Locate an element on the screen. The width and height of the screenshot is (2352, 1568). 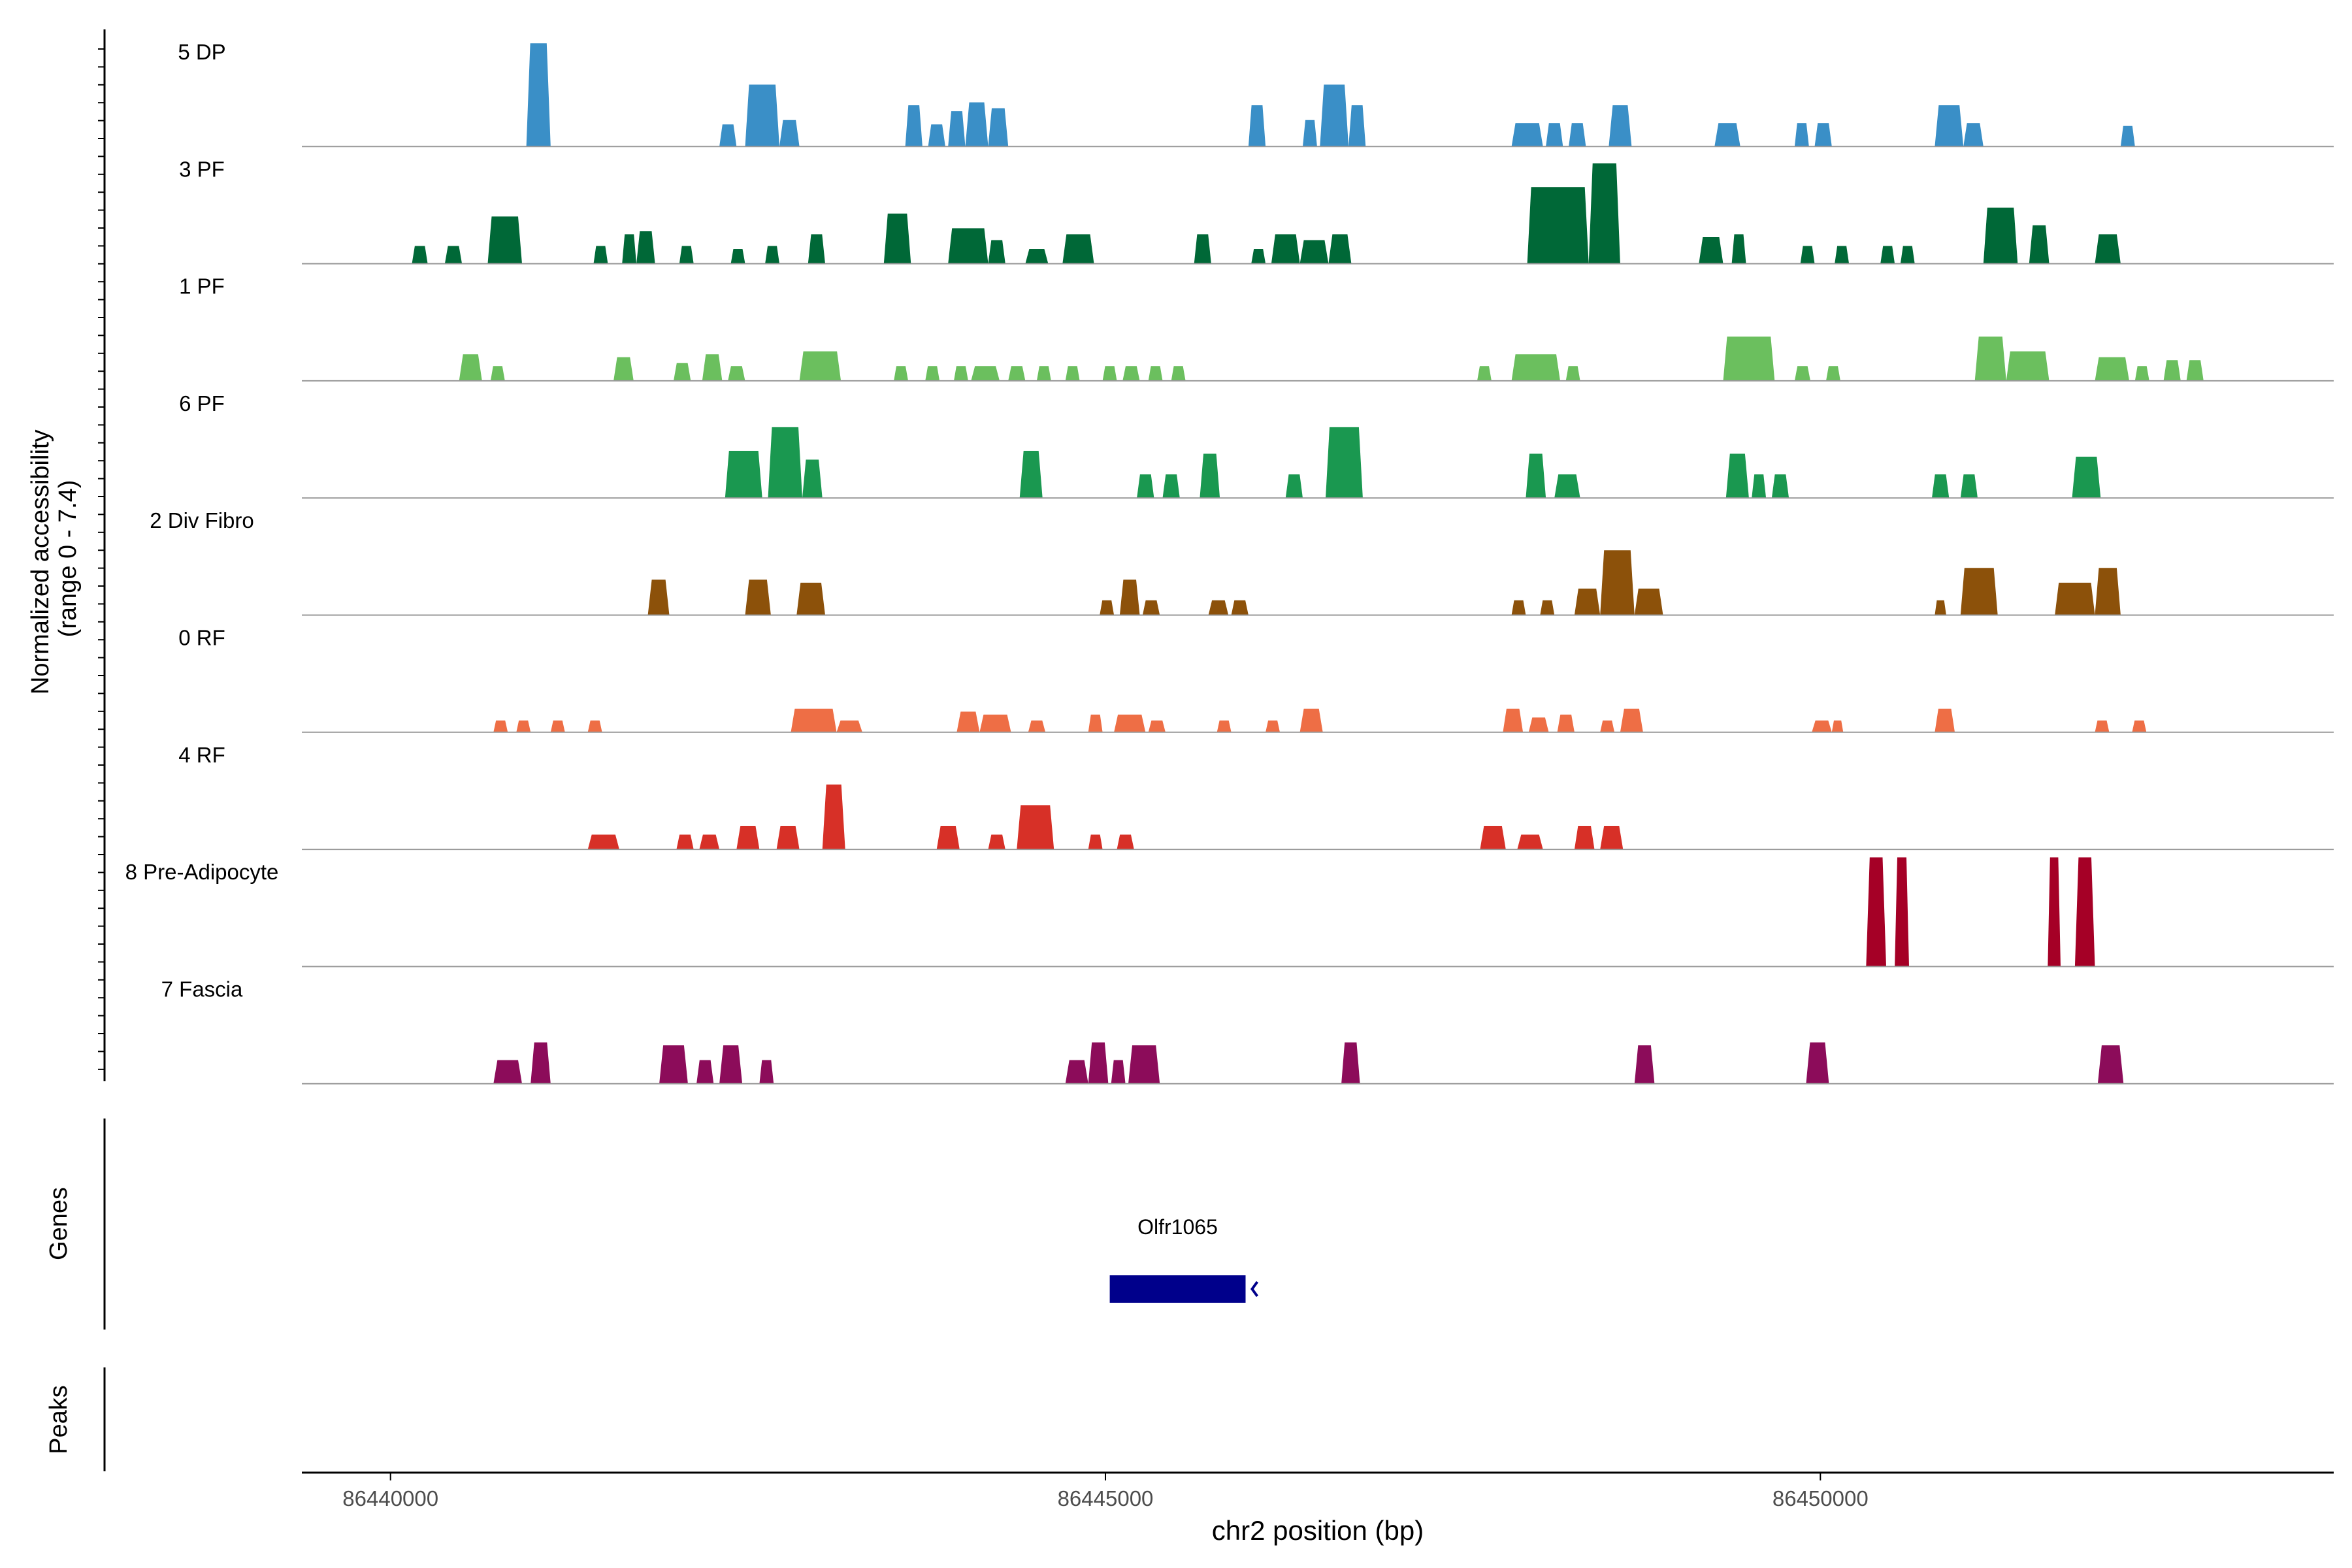
track-label: 3 PF is located at coordinates (202, 169).